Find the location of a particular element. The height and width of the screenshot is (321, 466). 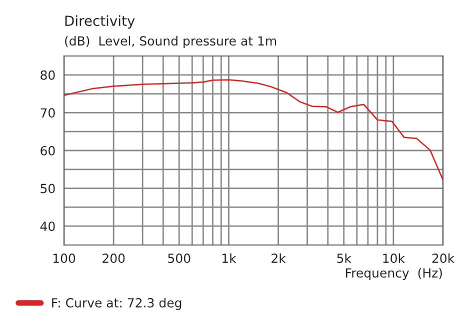

x-tick-label: 2k is located at coordinates (279, 258).